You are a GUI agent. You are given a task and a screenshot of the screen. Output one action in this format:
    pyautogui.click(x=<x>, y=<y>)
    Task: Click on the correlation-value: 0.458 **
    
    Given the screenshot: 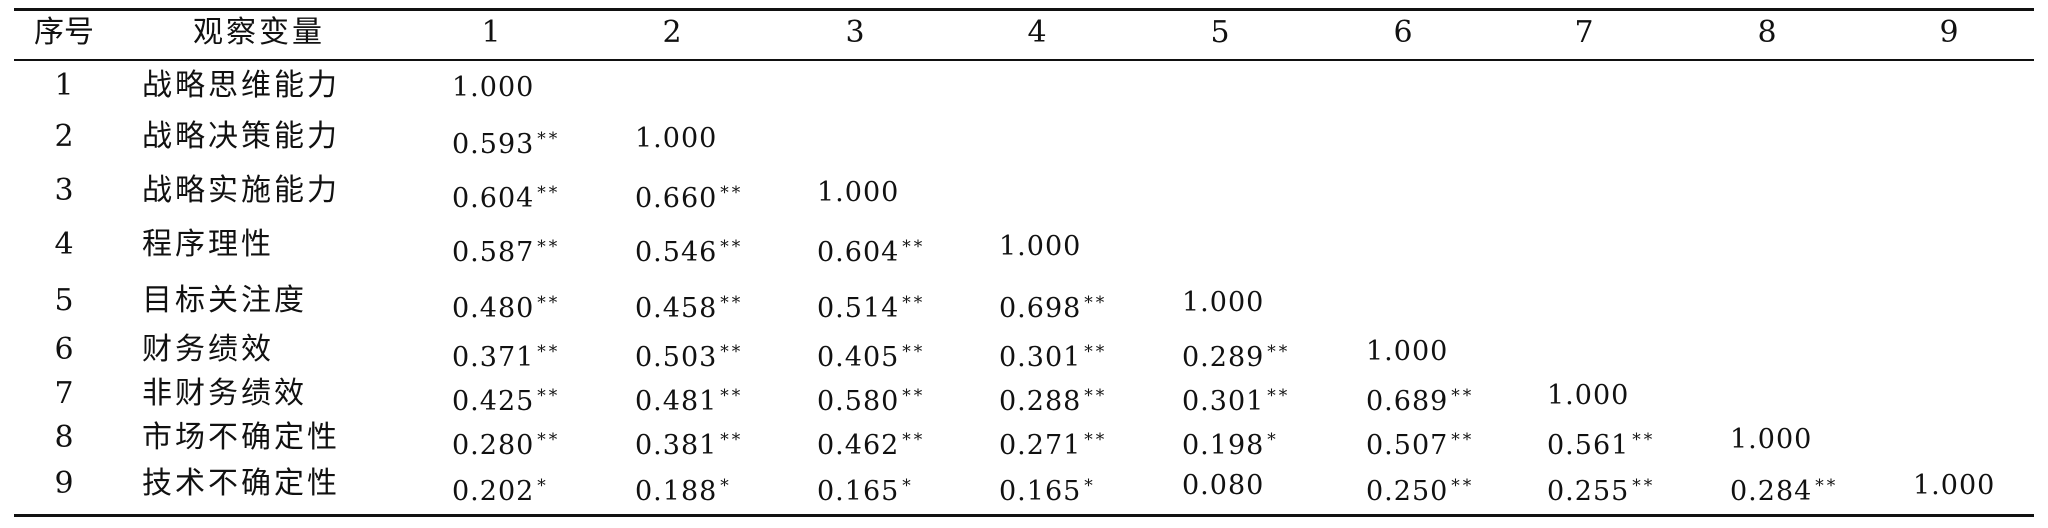 What is the action you would take?
    pyautogui.click(x=689, y=306)
    